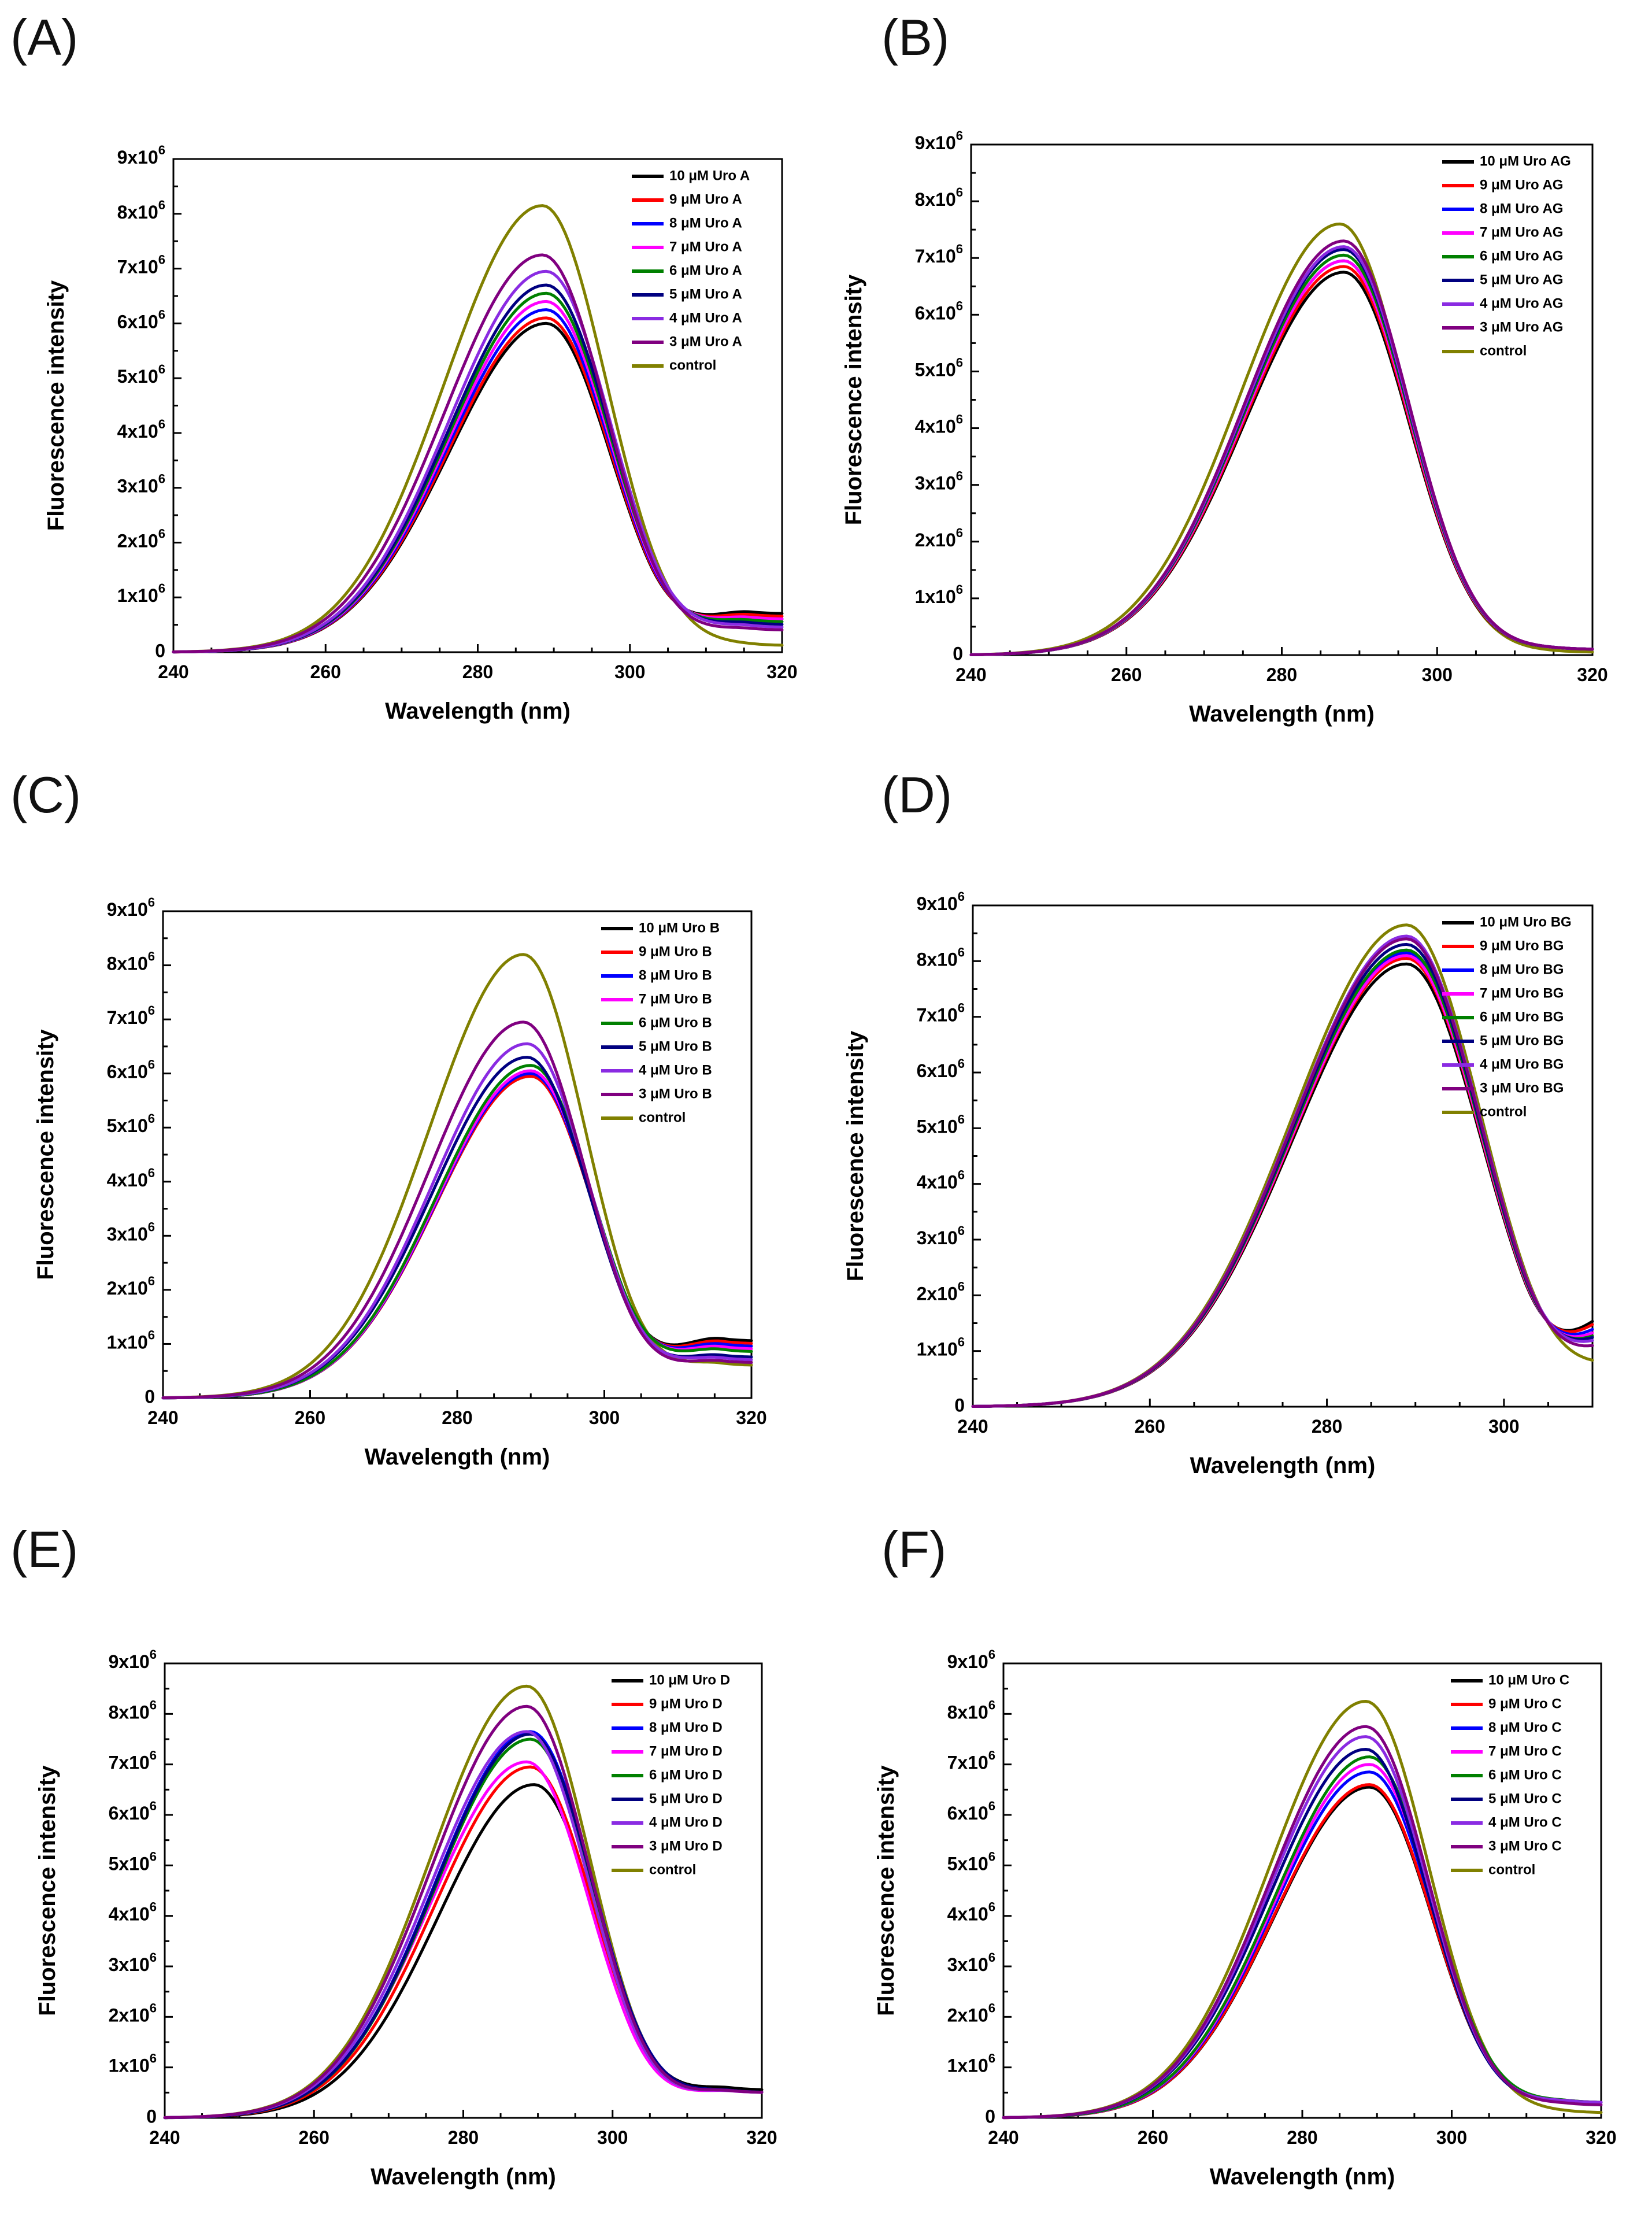 Image resolution: width=1652 pixels, height=2215 pixels. What do you see at coordinates (709, 175) in the screenshot?
I see `legend-entry: 10 μM Uro A` at bounding box center [709, 175].